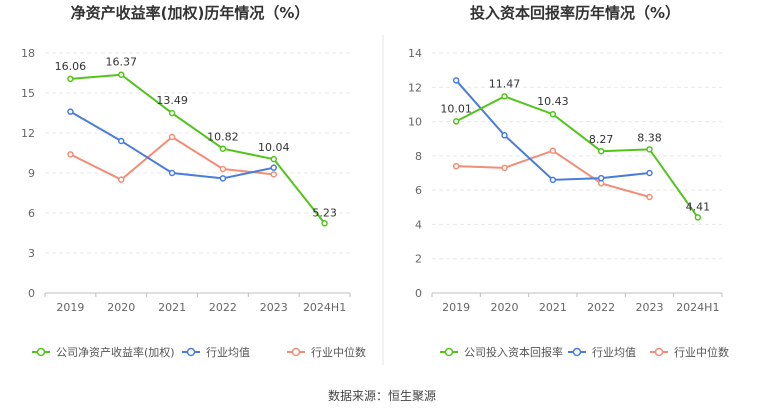 This screenshot has height=413, width=765. What do you see at coordinates (415, 122) in the screenshot?
I see `y-tick-label: 10` at bounding box center [415, 122].